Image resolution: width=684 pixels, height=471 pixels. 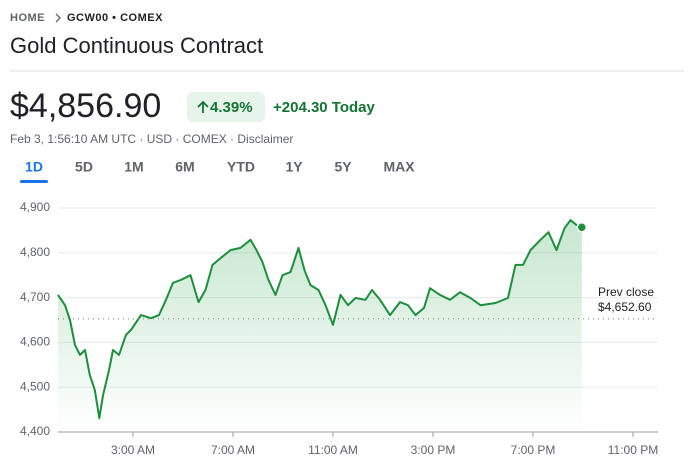 I want to click on range-tab: 1Y, so click(x=294, y=167).